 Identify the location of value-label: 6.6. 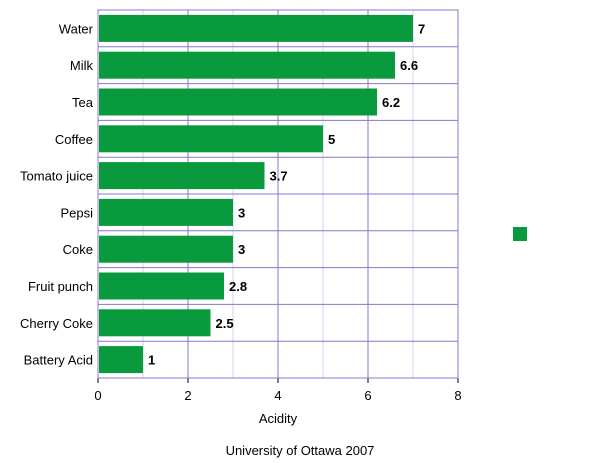
(409, 65).